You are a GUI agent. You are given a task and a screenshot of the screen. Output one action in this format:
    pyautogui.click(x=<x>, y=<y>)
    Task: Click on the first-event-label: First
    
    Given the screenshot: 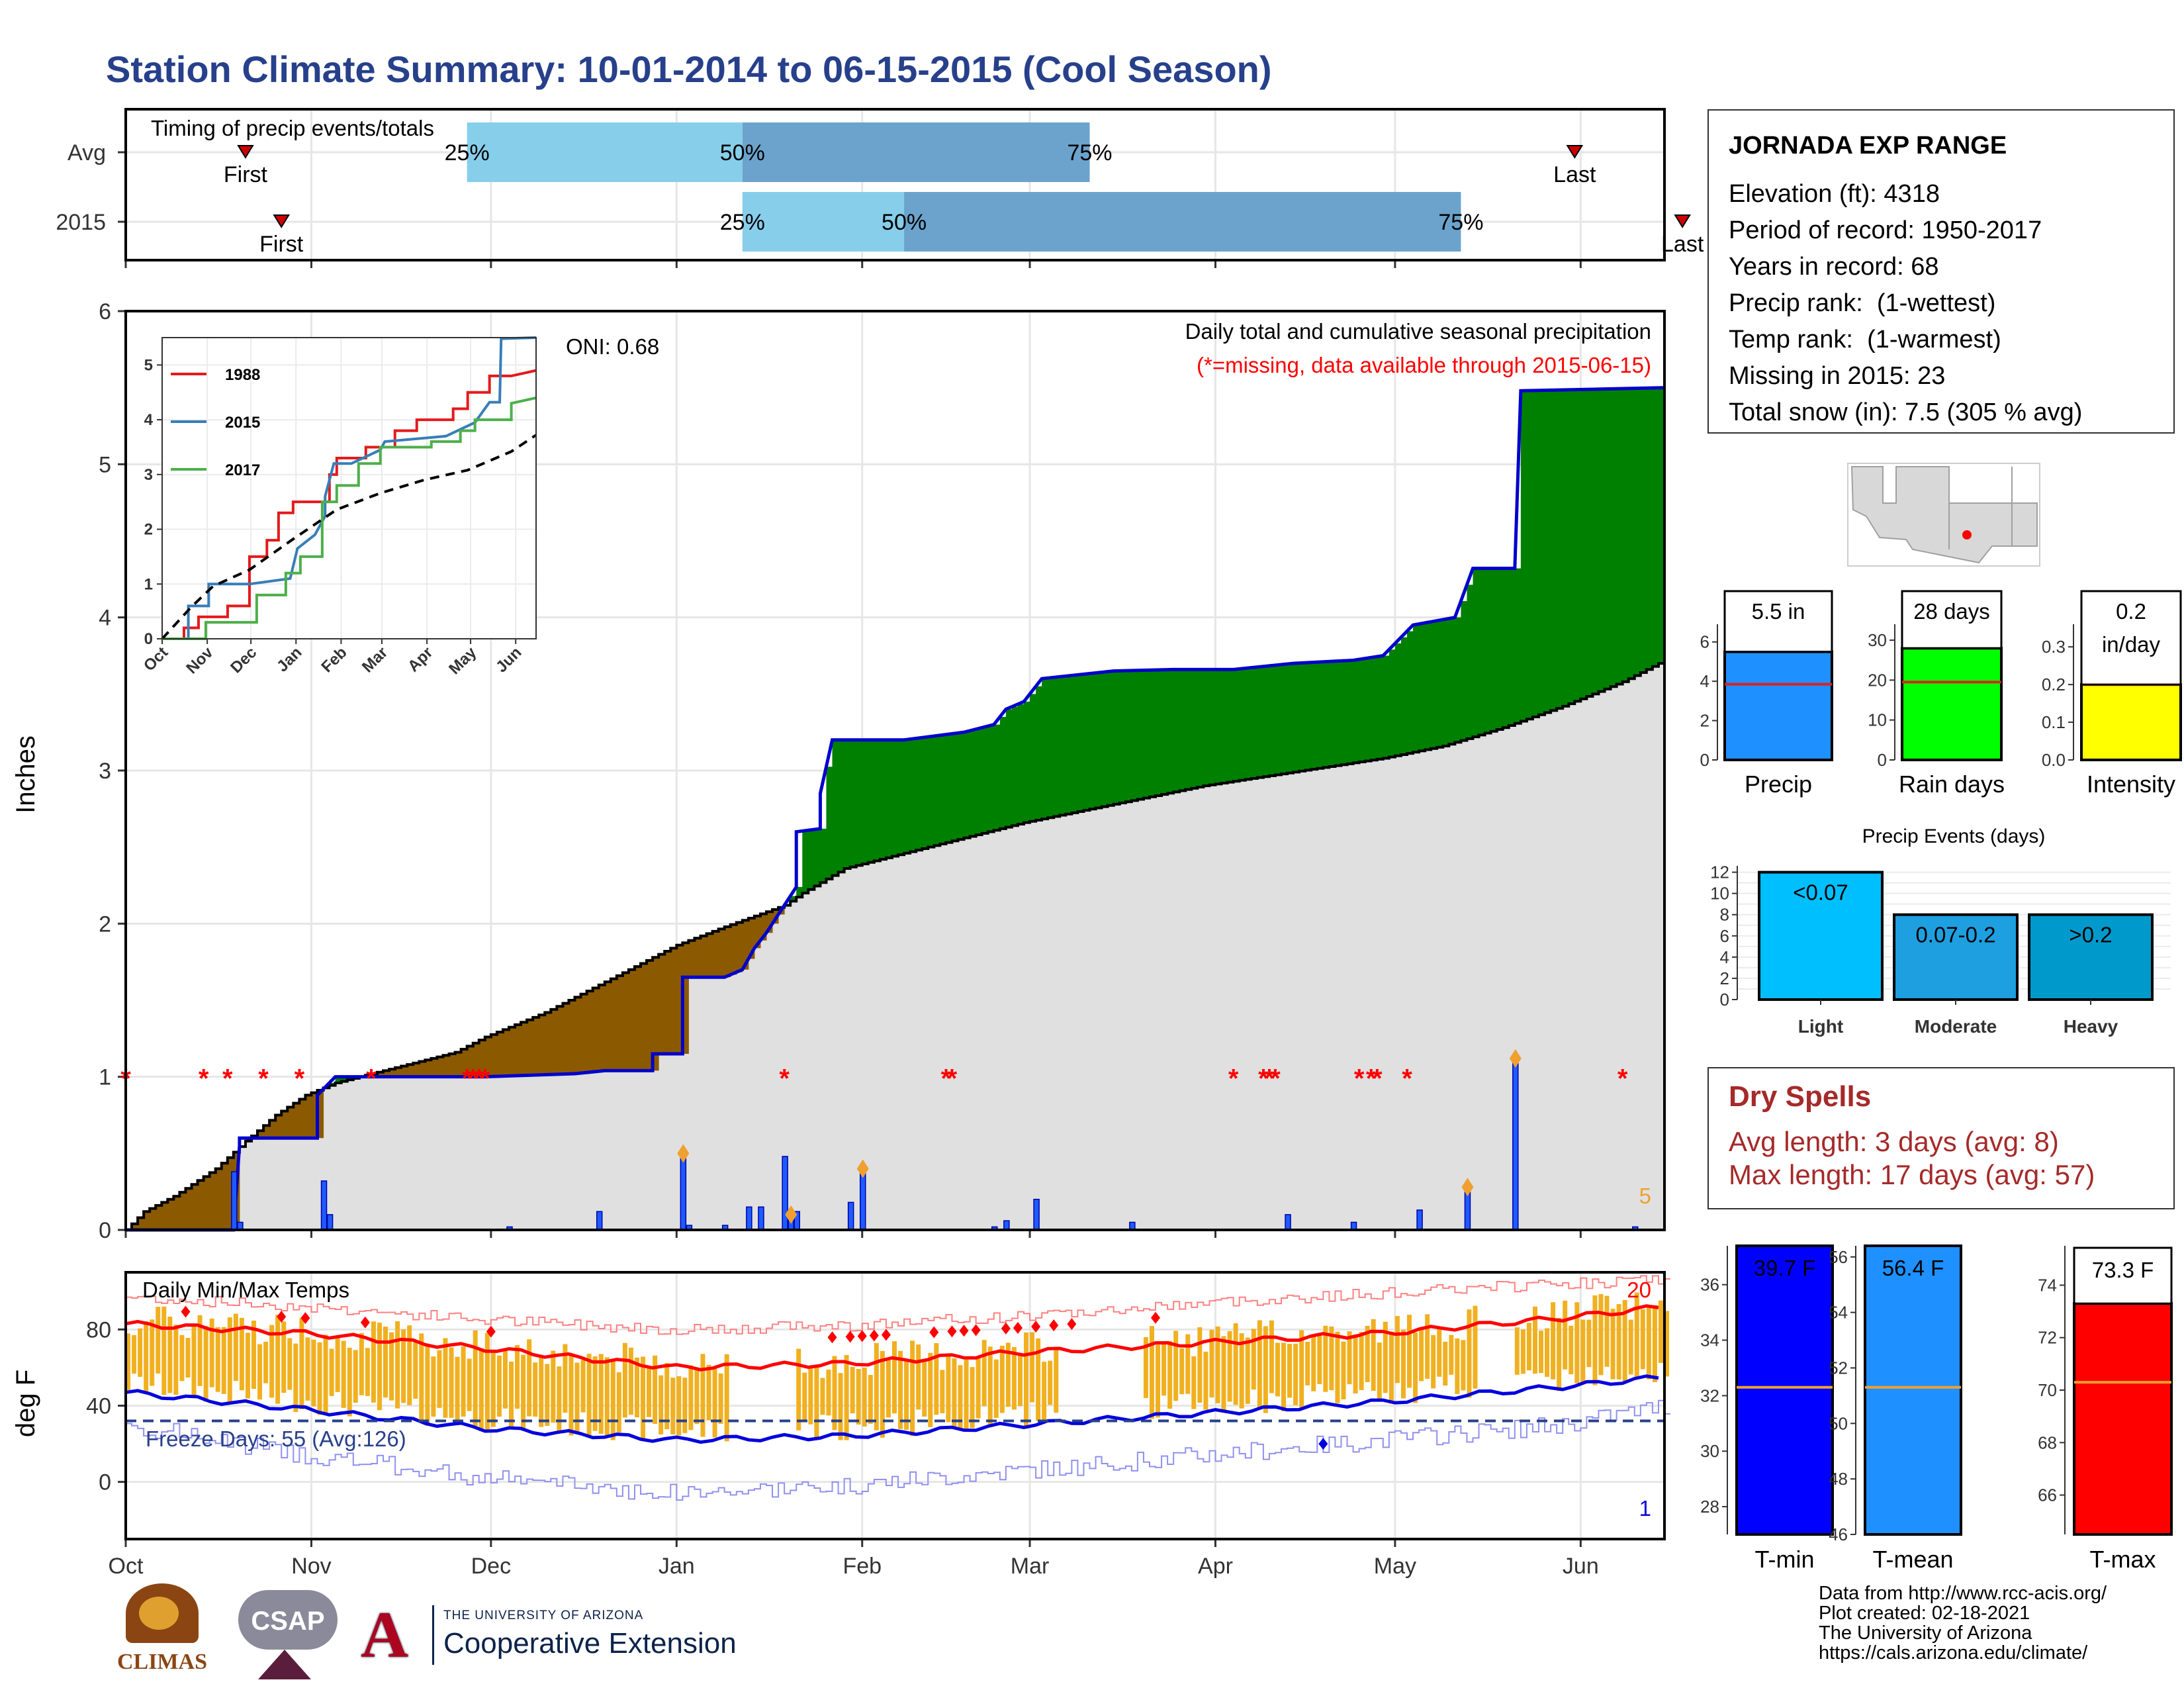 What is the action you would take?
    pyautogui.click(x=281, y=244)
    